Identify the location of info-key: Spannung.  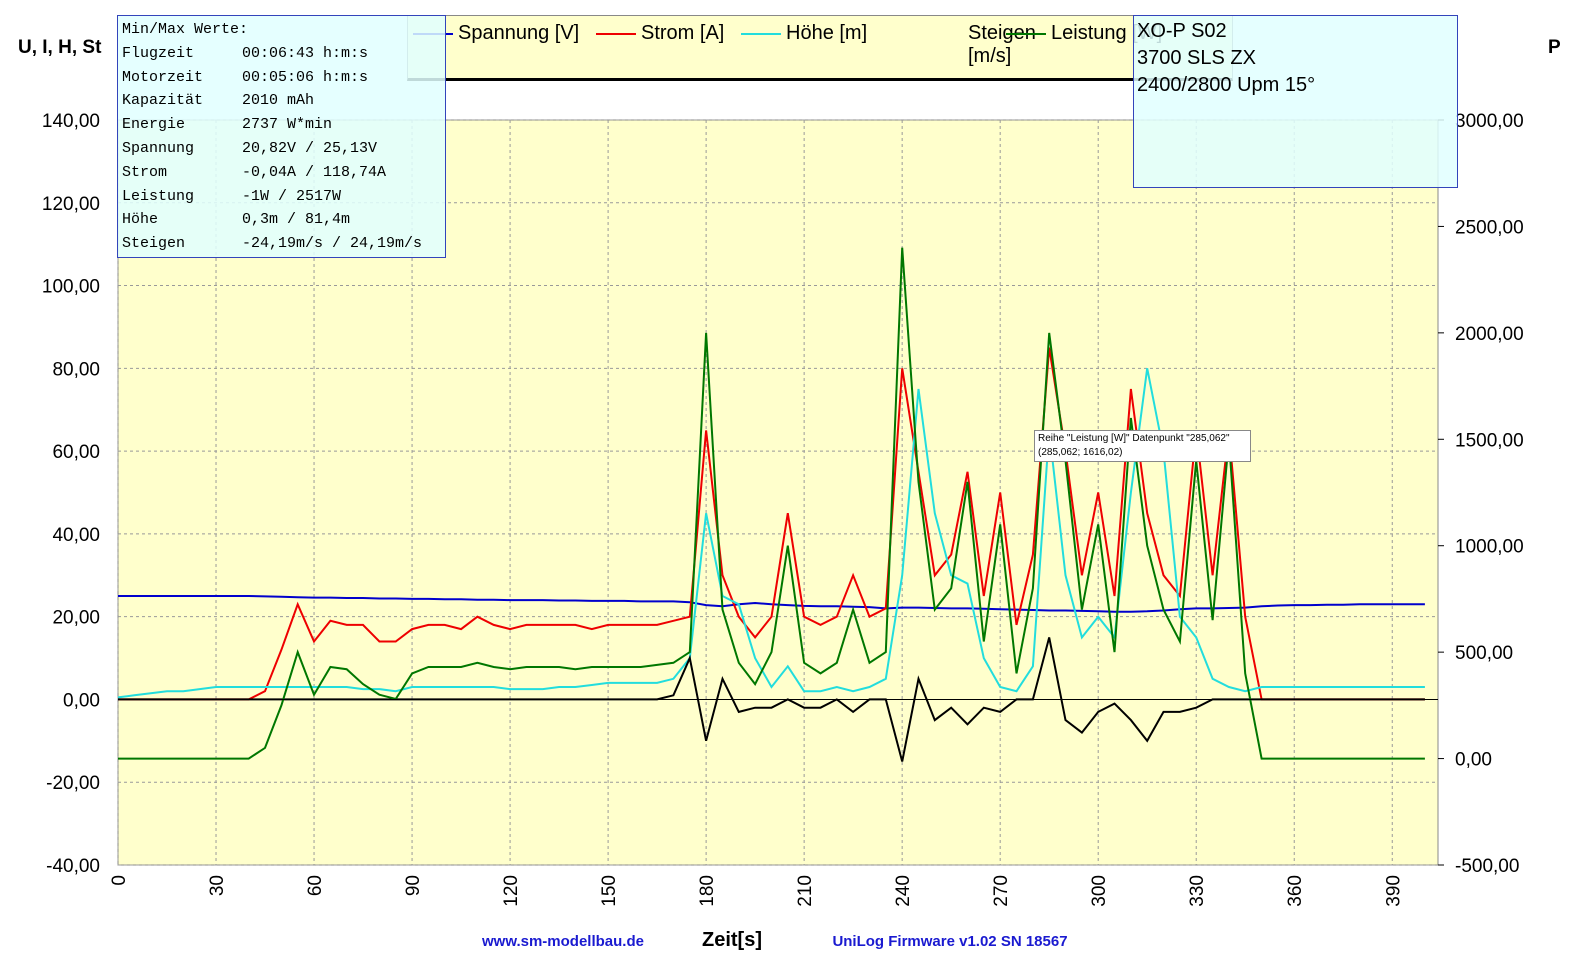
(158, 148).